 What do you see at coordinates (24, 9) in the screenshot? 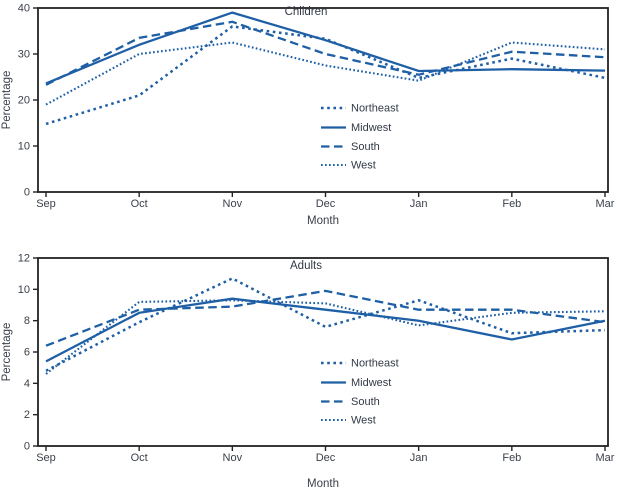
I see `y-tick-label: 40` at bounding box center [24, 9].